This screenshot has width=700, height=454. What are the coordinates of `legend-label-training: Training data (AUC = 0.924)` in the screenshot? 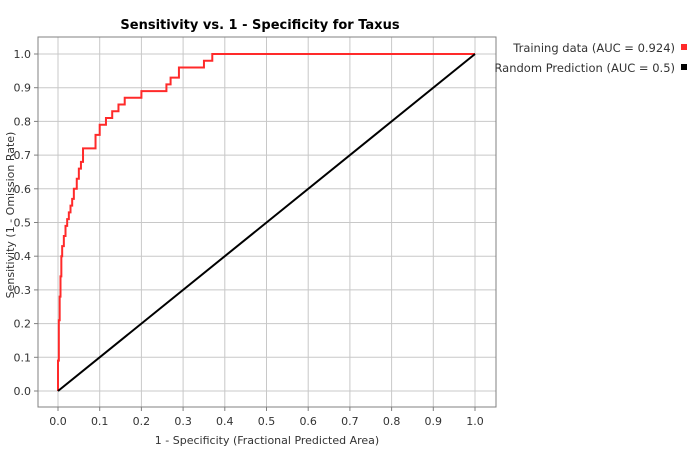 It's located at (593, 48).